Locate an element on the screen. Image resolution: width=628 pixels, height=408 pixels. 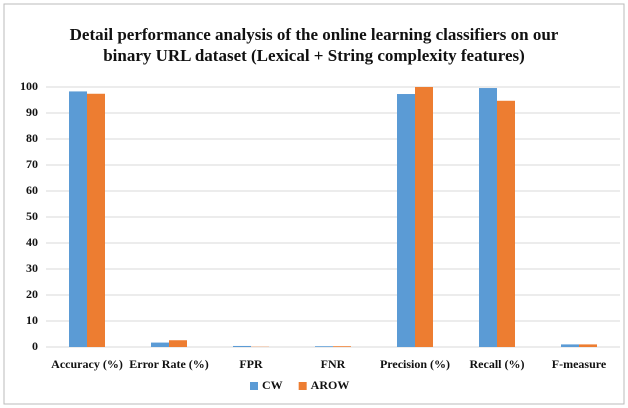
x-tick-label: Error Rate (%) is located at coordinates (169, 364).